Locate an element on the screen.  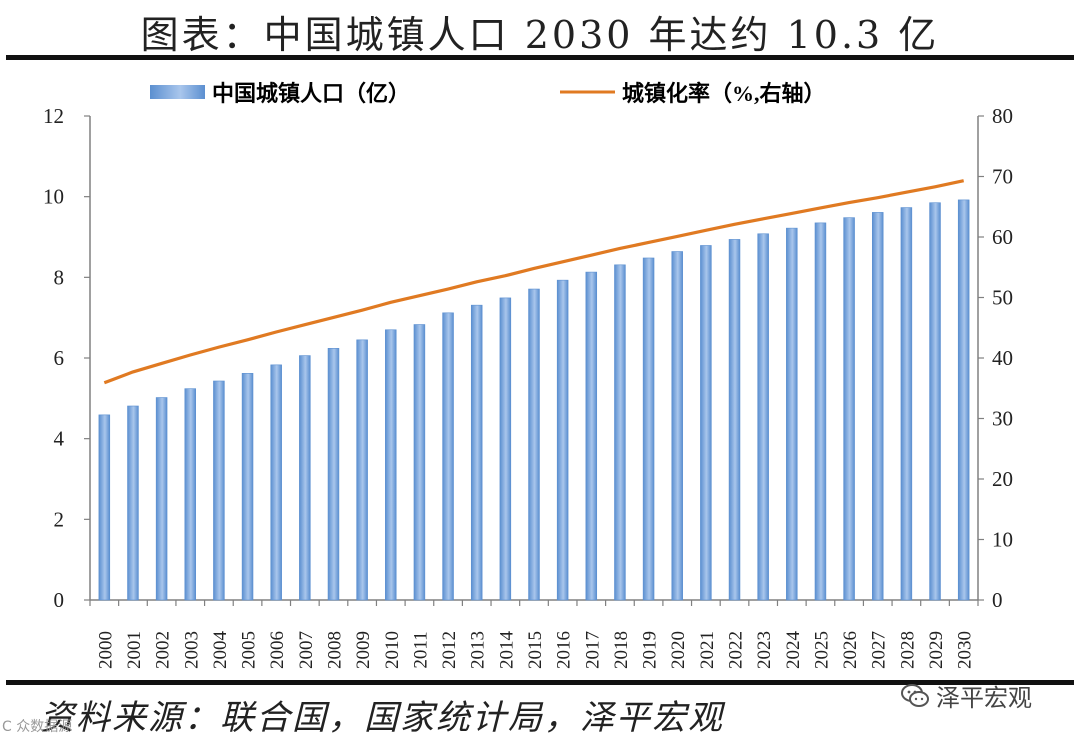
x-tick-label: 2026 is located at coordinates (850, 650).